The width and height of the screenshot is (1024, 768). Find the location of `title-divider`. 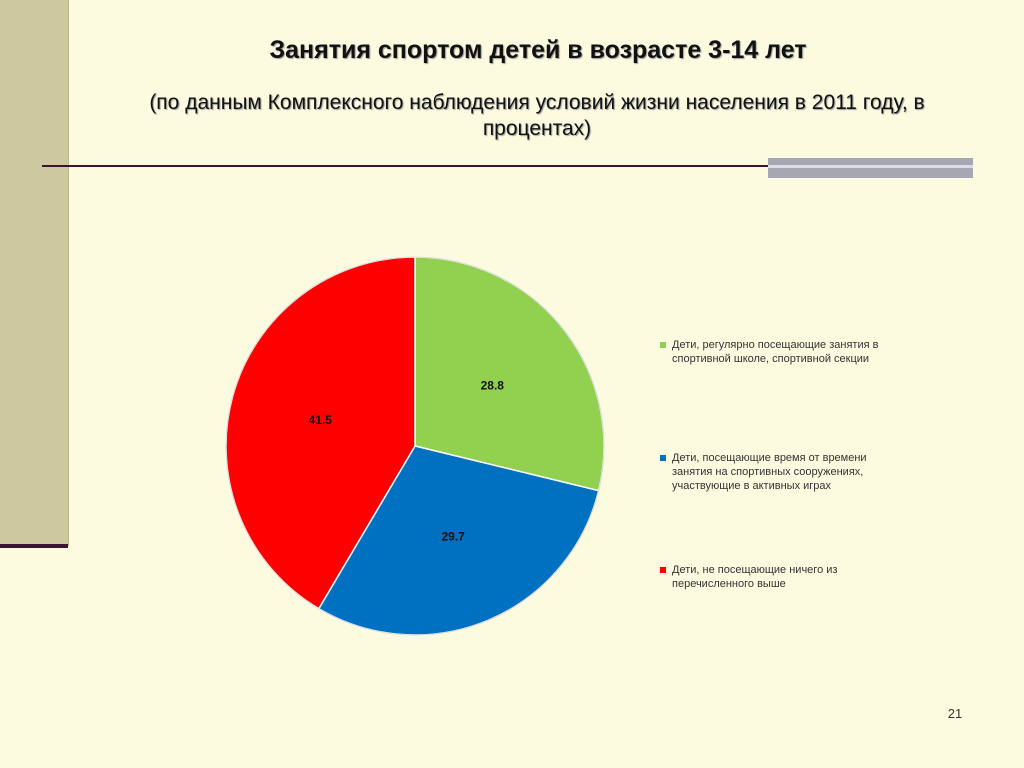

title-divider is located at coordinates (507, 166).